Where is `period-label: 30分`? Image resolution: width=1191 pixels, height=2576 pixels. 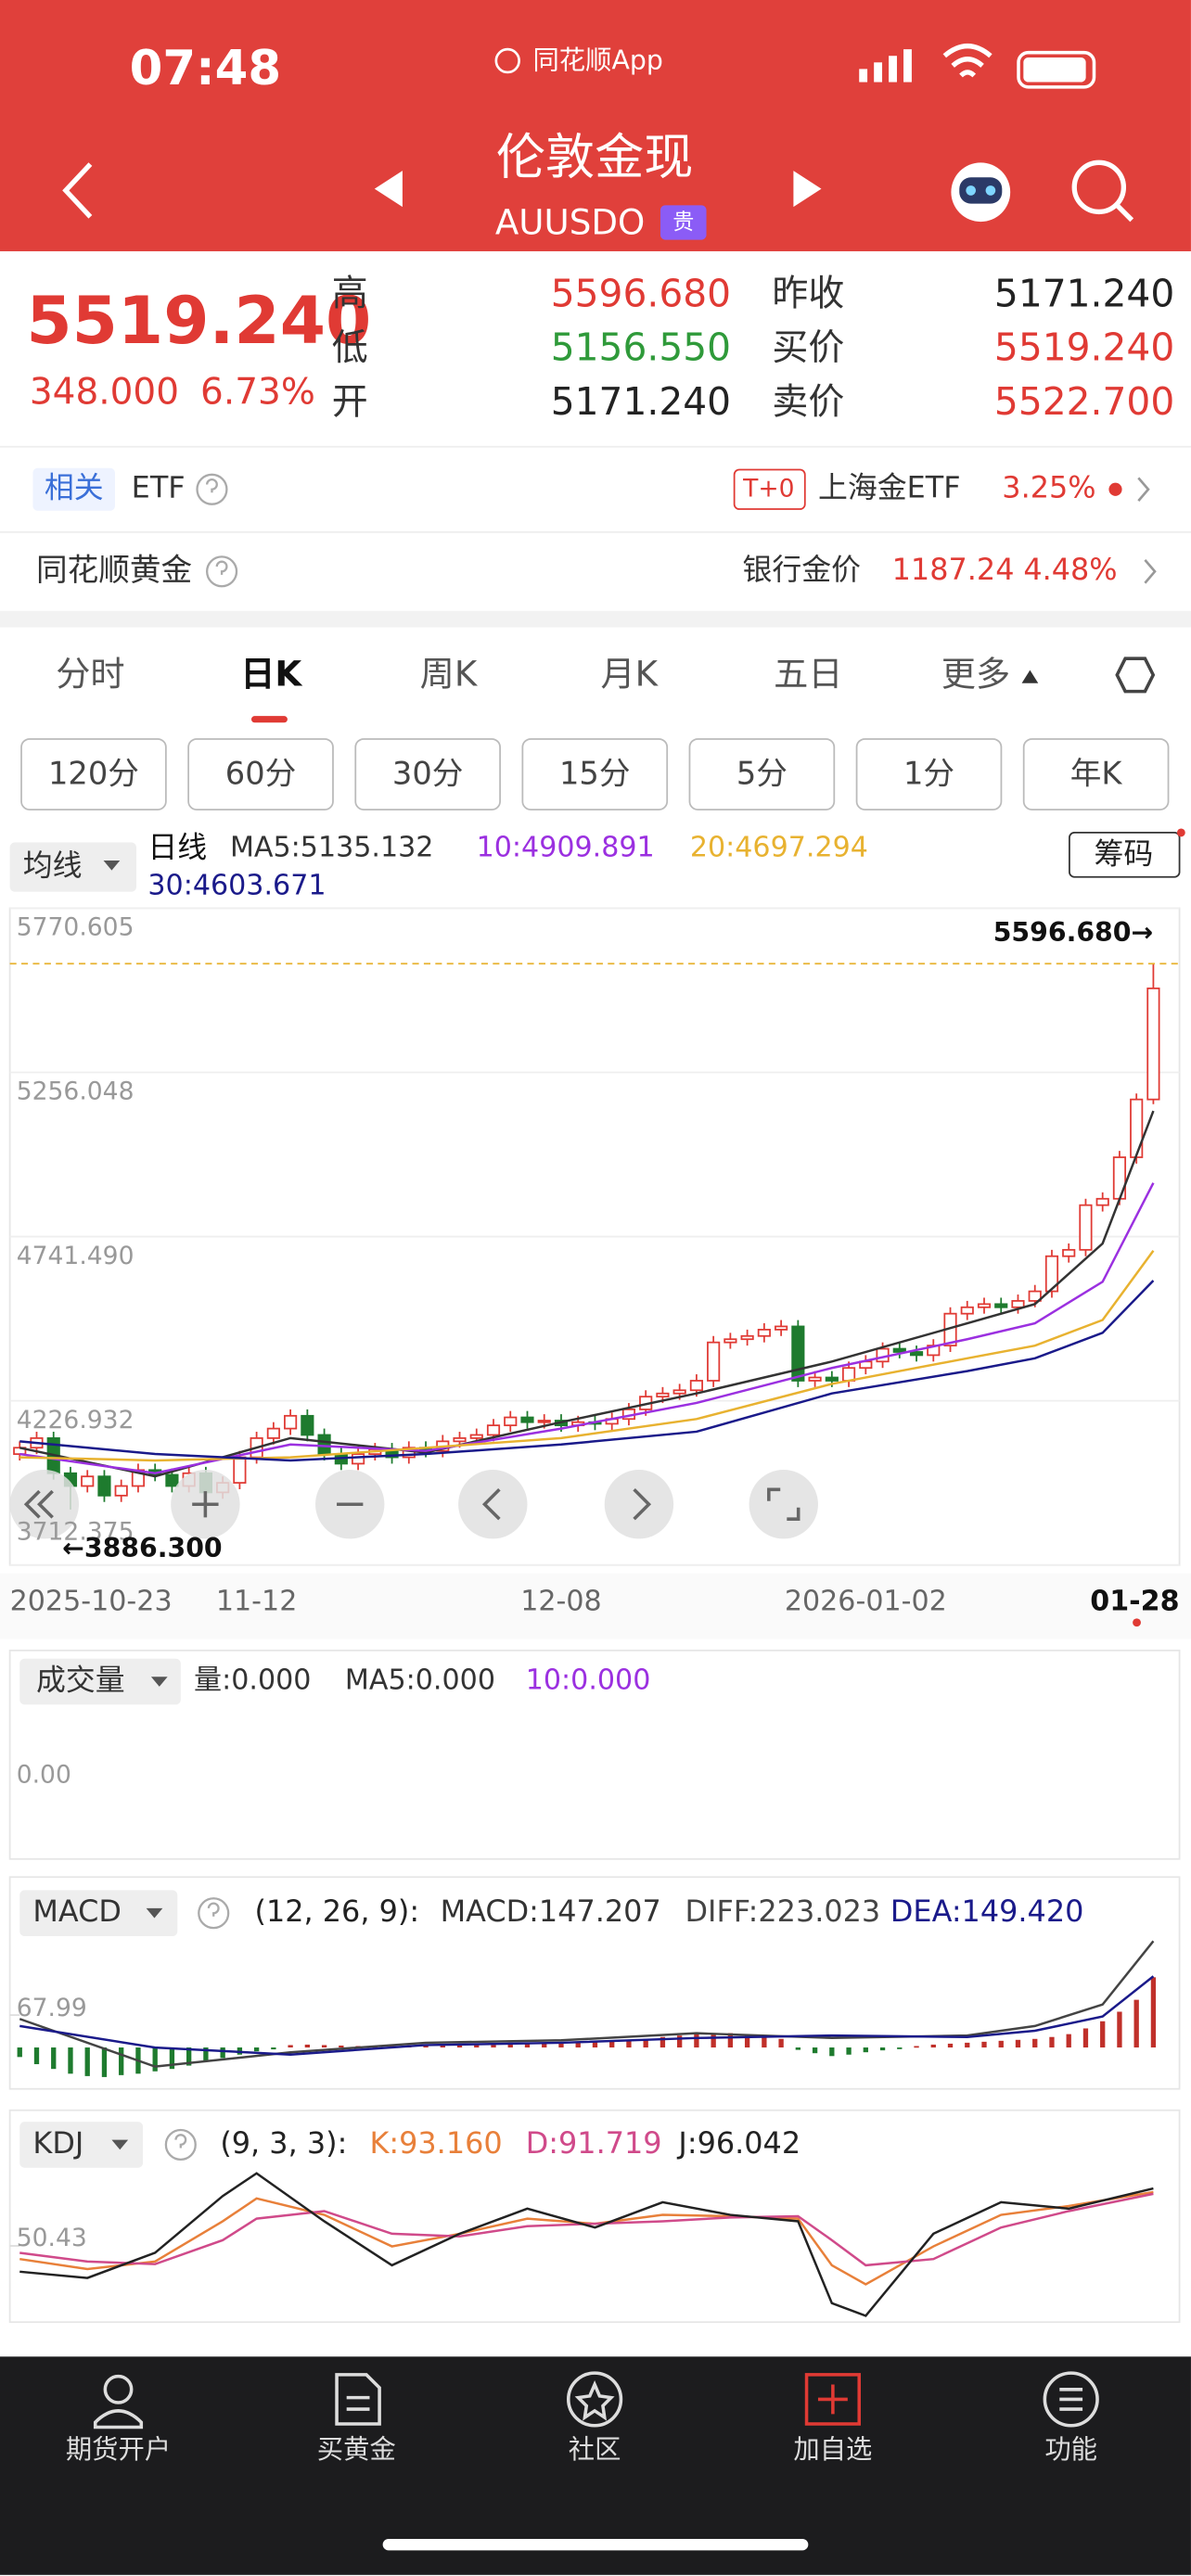 period-label: 30分 is located at coordinates (427, 774).